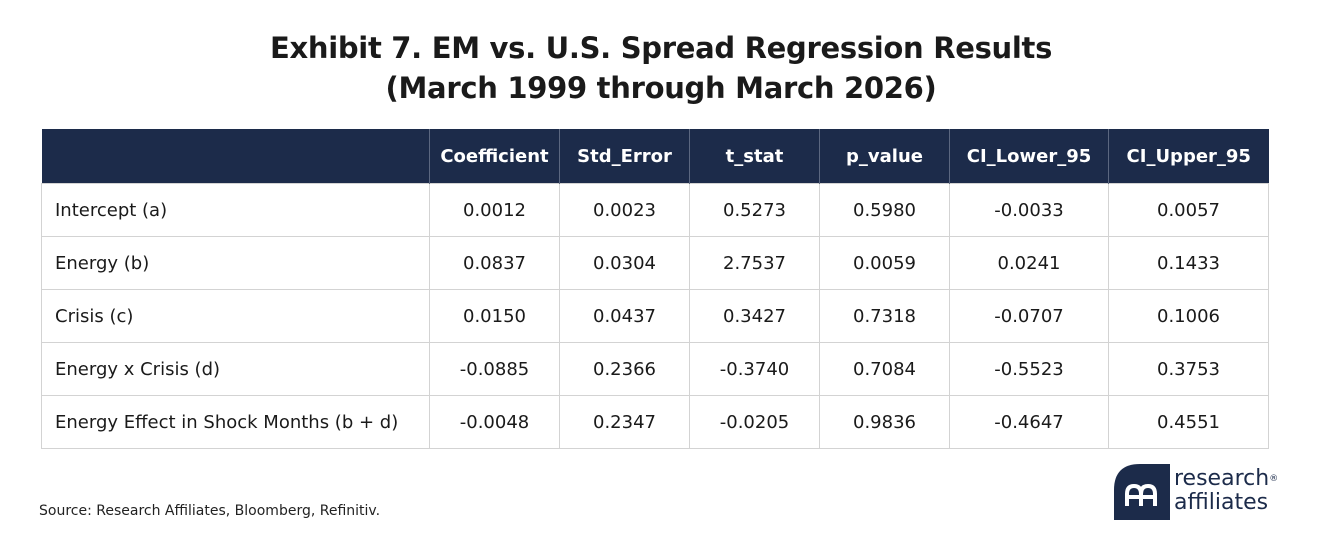 The width and height of the screenshot is (1322, 560). What do you see at coordinates (884, 316) in the screenshot?
I see `table-cell: 0.7318` at bounding box center [884, 316].